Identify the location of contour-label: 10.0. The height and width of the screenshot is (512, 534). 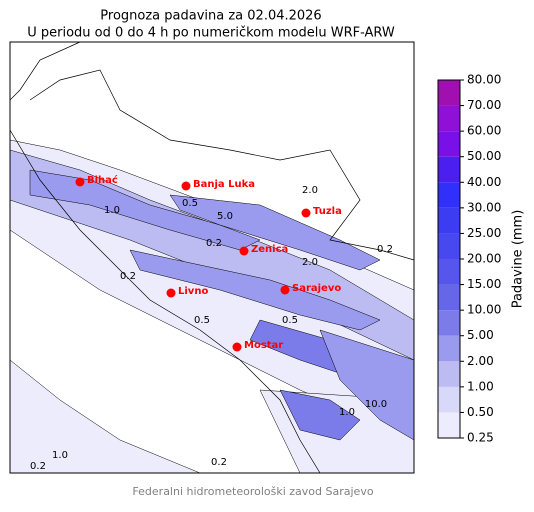
(376, 404).